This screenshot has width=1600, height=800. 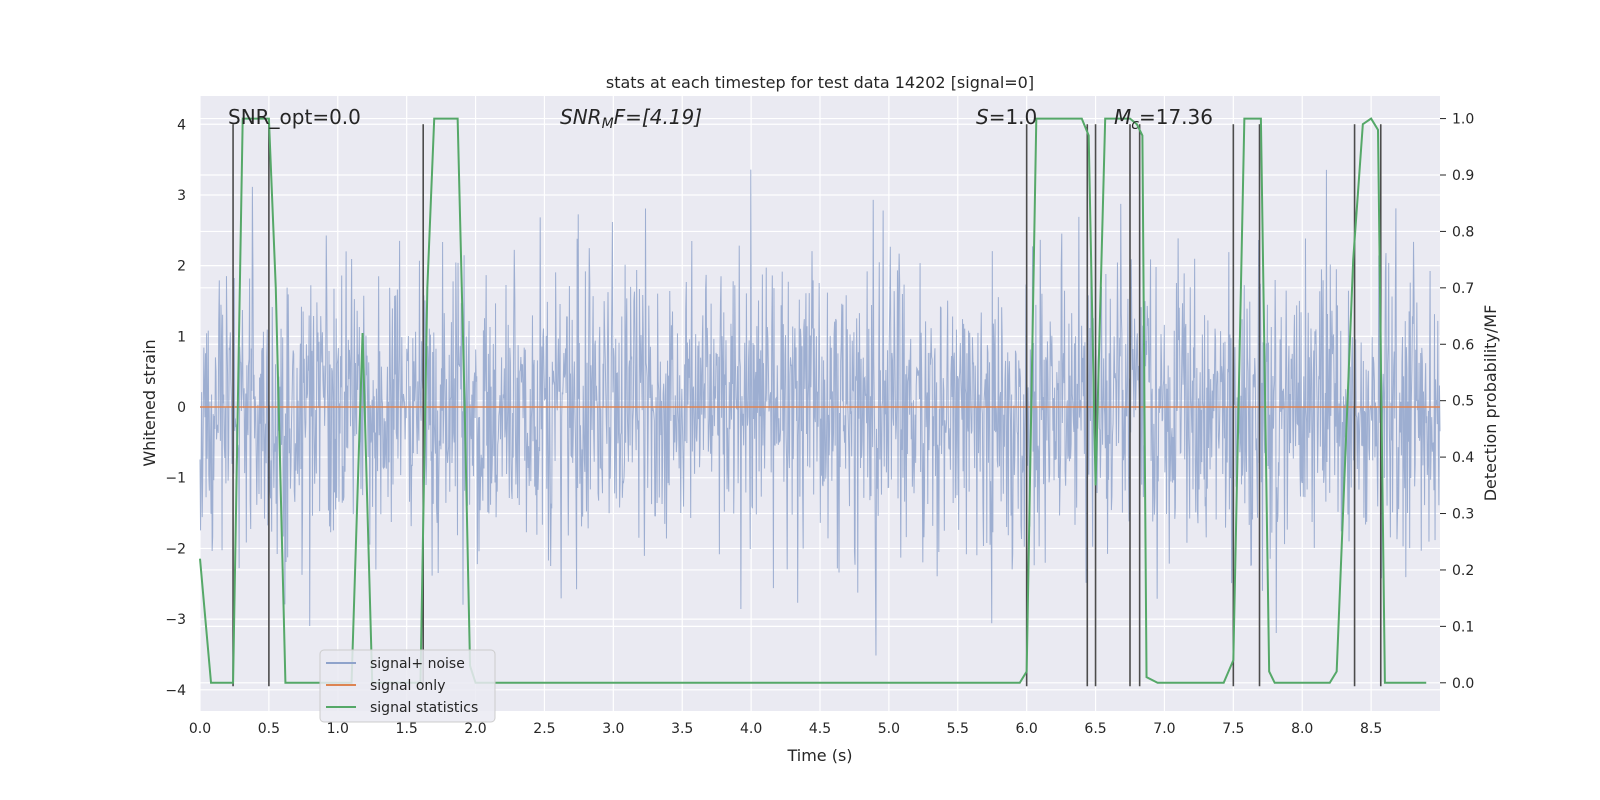 I want to click on x-tick-label: 3.0, so click(x=613, y=729).